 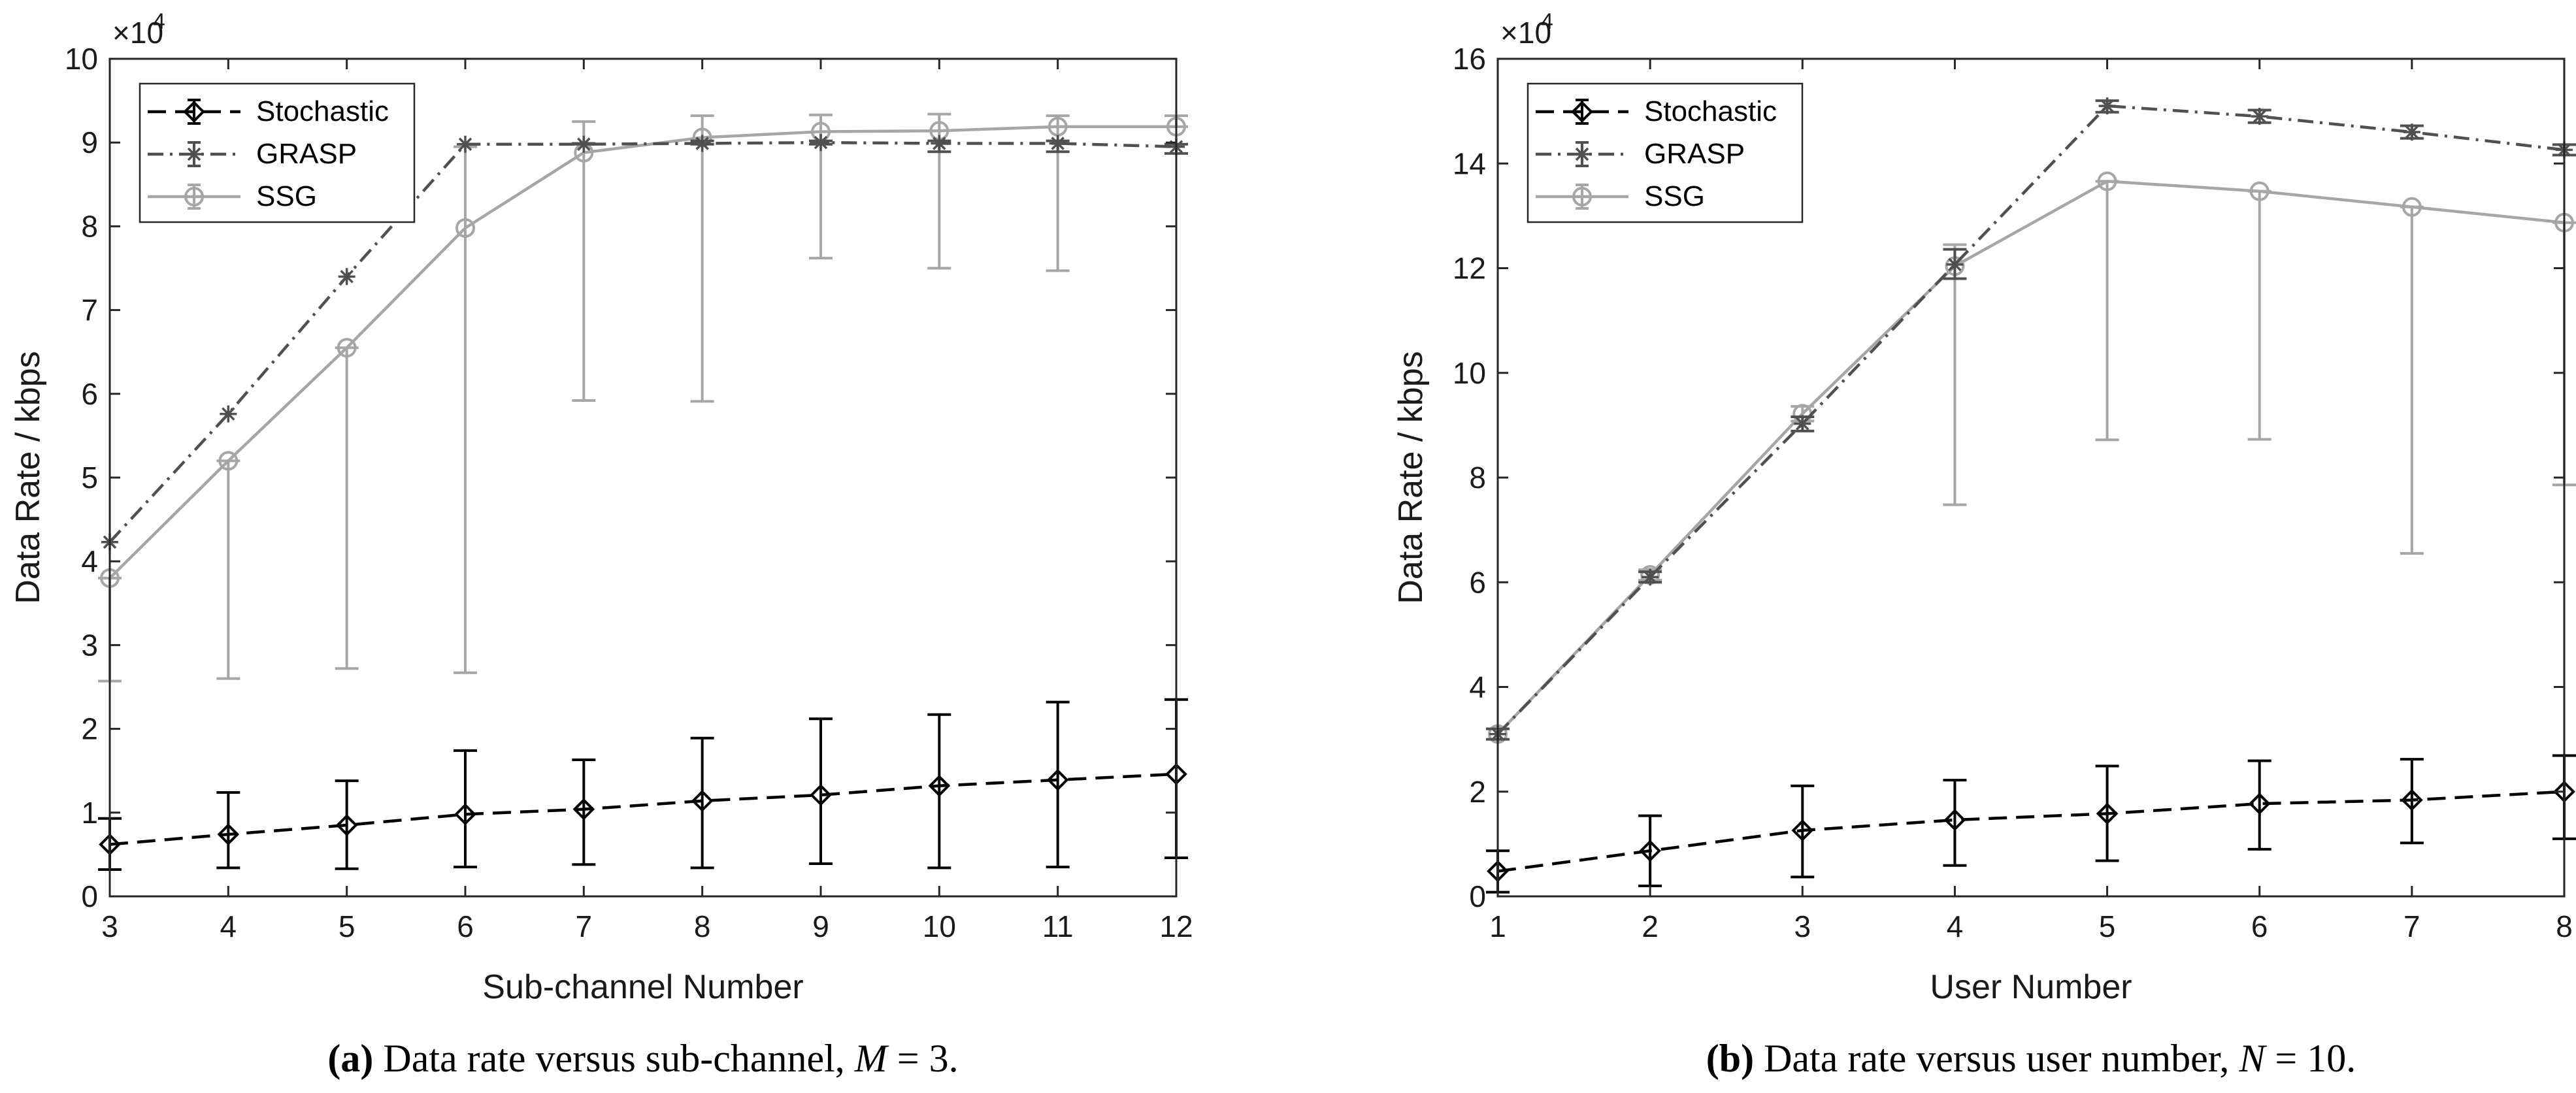 What do you see at coordinates (939, 926) in the screenshot?
I see `panel-a-xtick-label-7: 10` at bounding box center [939, 926].